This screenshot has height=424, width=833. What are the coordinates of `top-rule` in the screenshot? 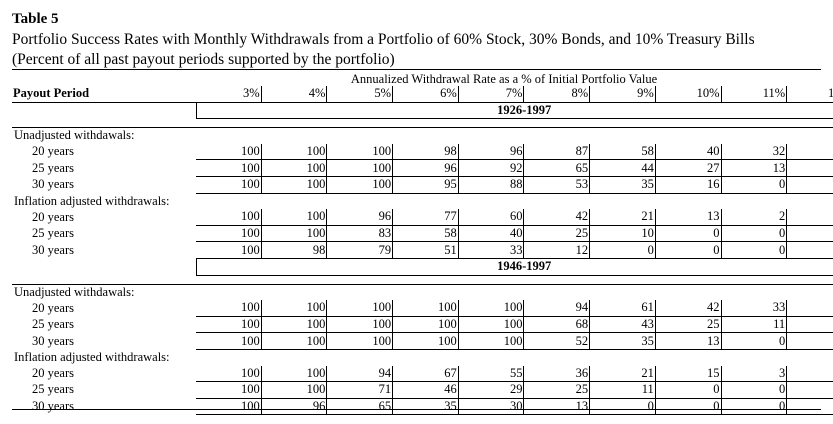 It's located at (416, 69).